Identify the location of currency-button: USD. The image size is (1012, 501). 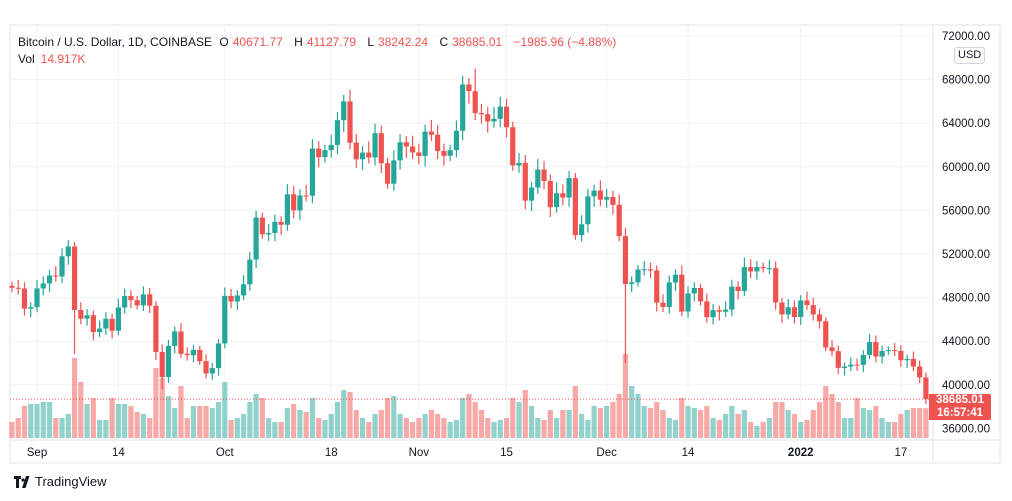
(970, 55).